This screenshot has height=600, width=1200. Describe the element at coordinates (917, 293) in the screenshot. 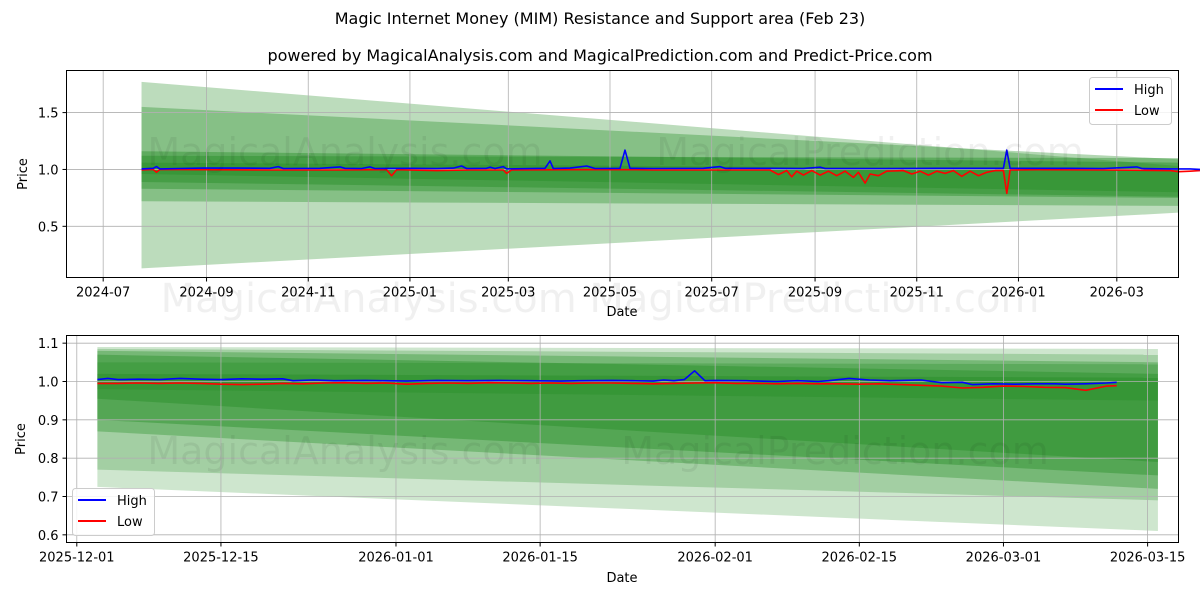

I see `x-tick-label-1-8: 2025-11` at that location.